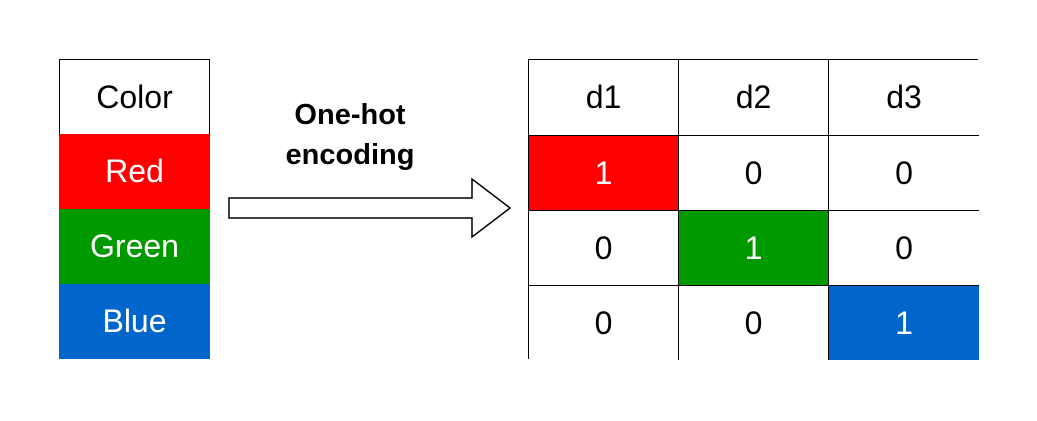  I want to click on arrow-label: One-hot encoding, so click(350, 135).